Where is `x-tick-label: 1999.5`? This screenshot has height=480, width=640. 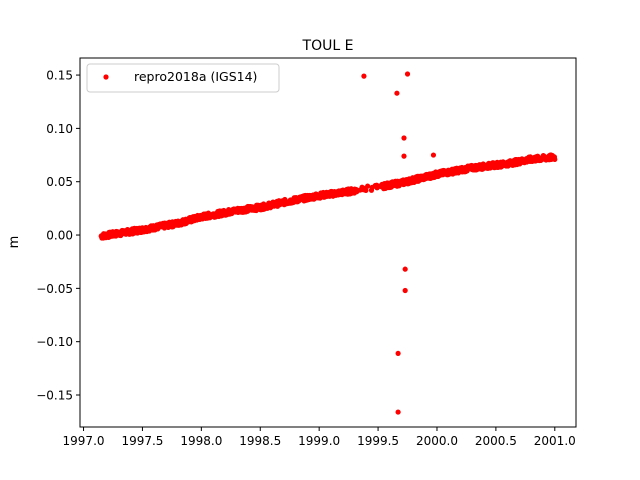
x-tick-label: 1999.5 is located at coordinates (378, 441).